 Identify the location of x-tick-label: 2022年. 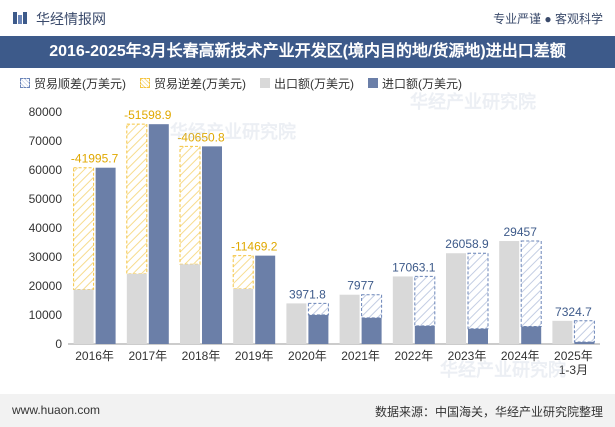
(413, 356).